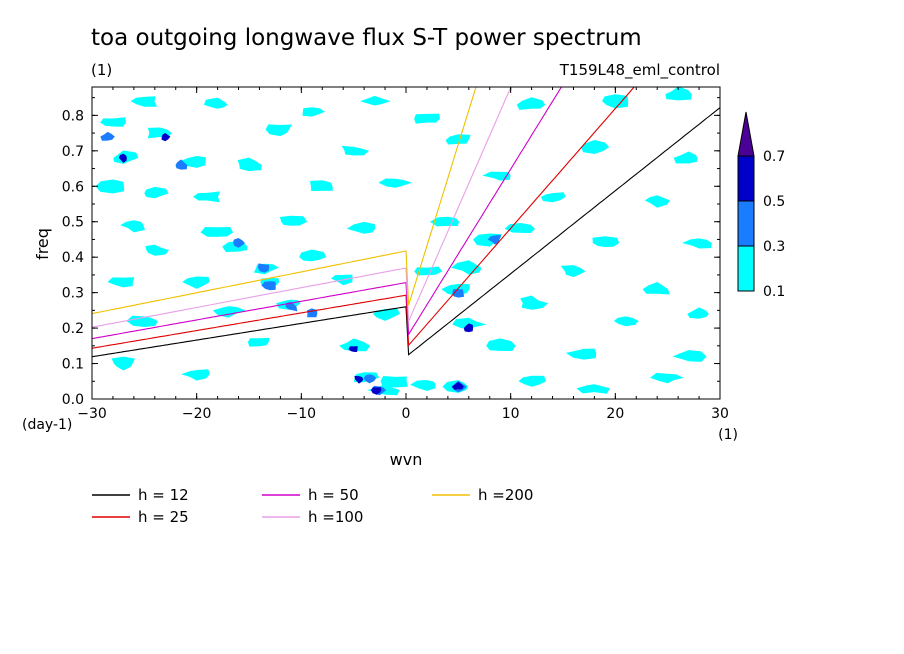 This screenshot has height=654, width=904. Describe the element at coordinates (73, 365) in the screenshot. I see `y-tick-label-1: 0.1` at that location.